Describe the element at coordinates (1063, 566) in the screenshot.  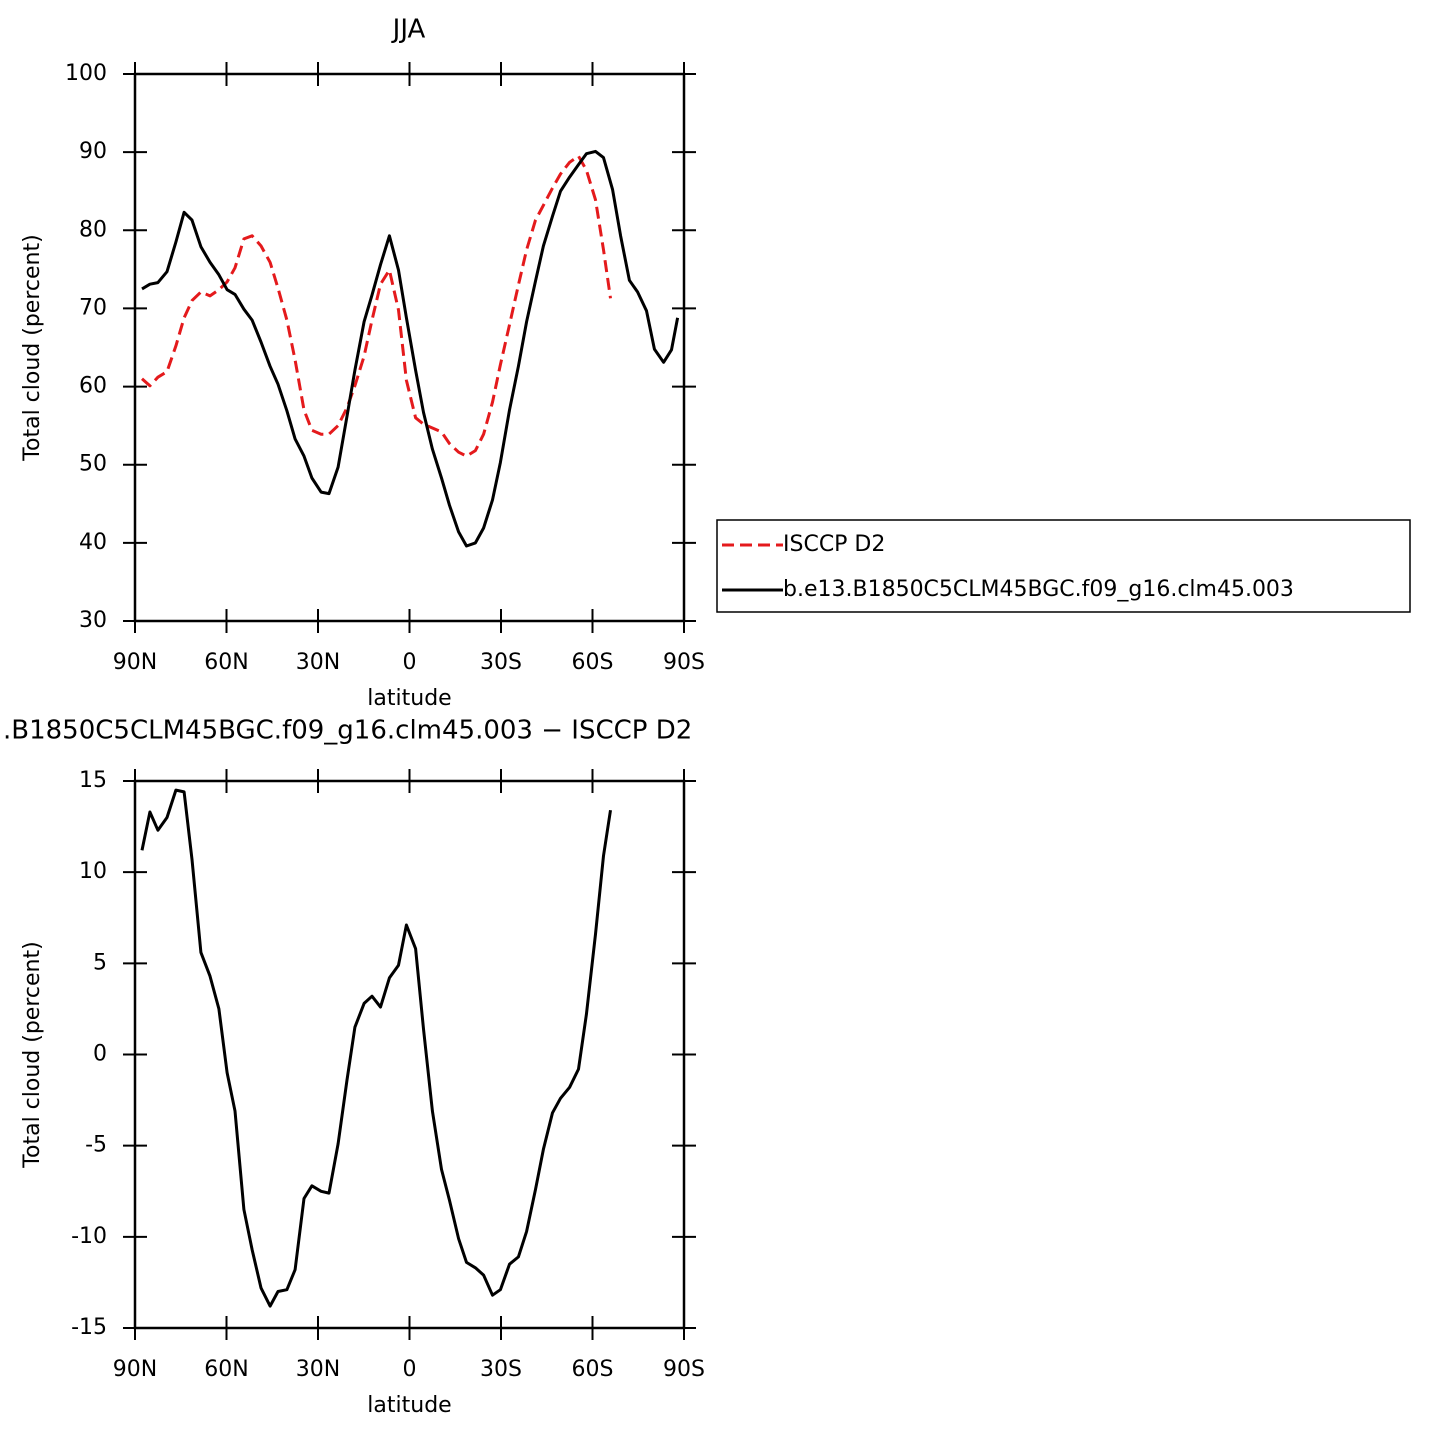
I see `legend-box` at that location.